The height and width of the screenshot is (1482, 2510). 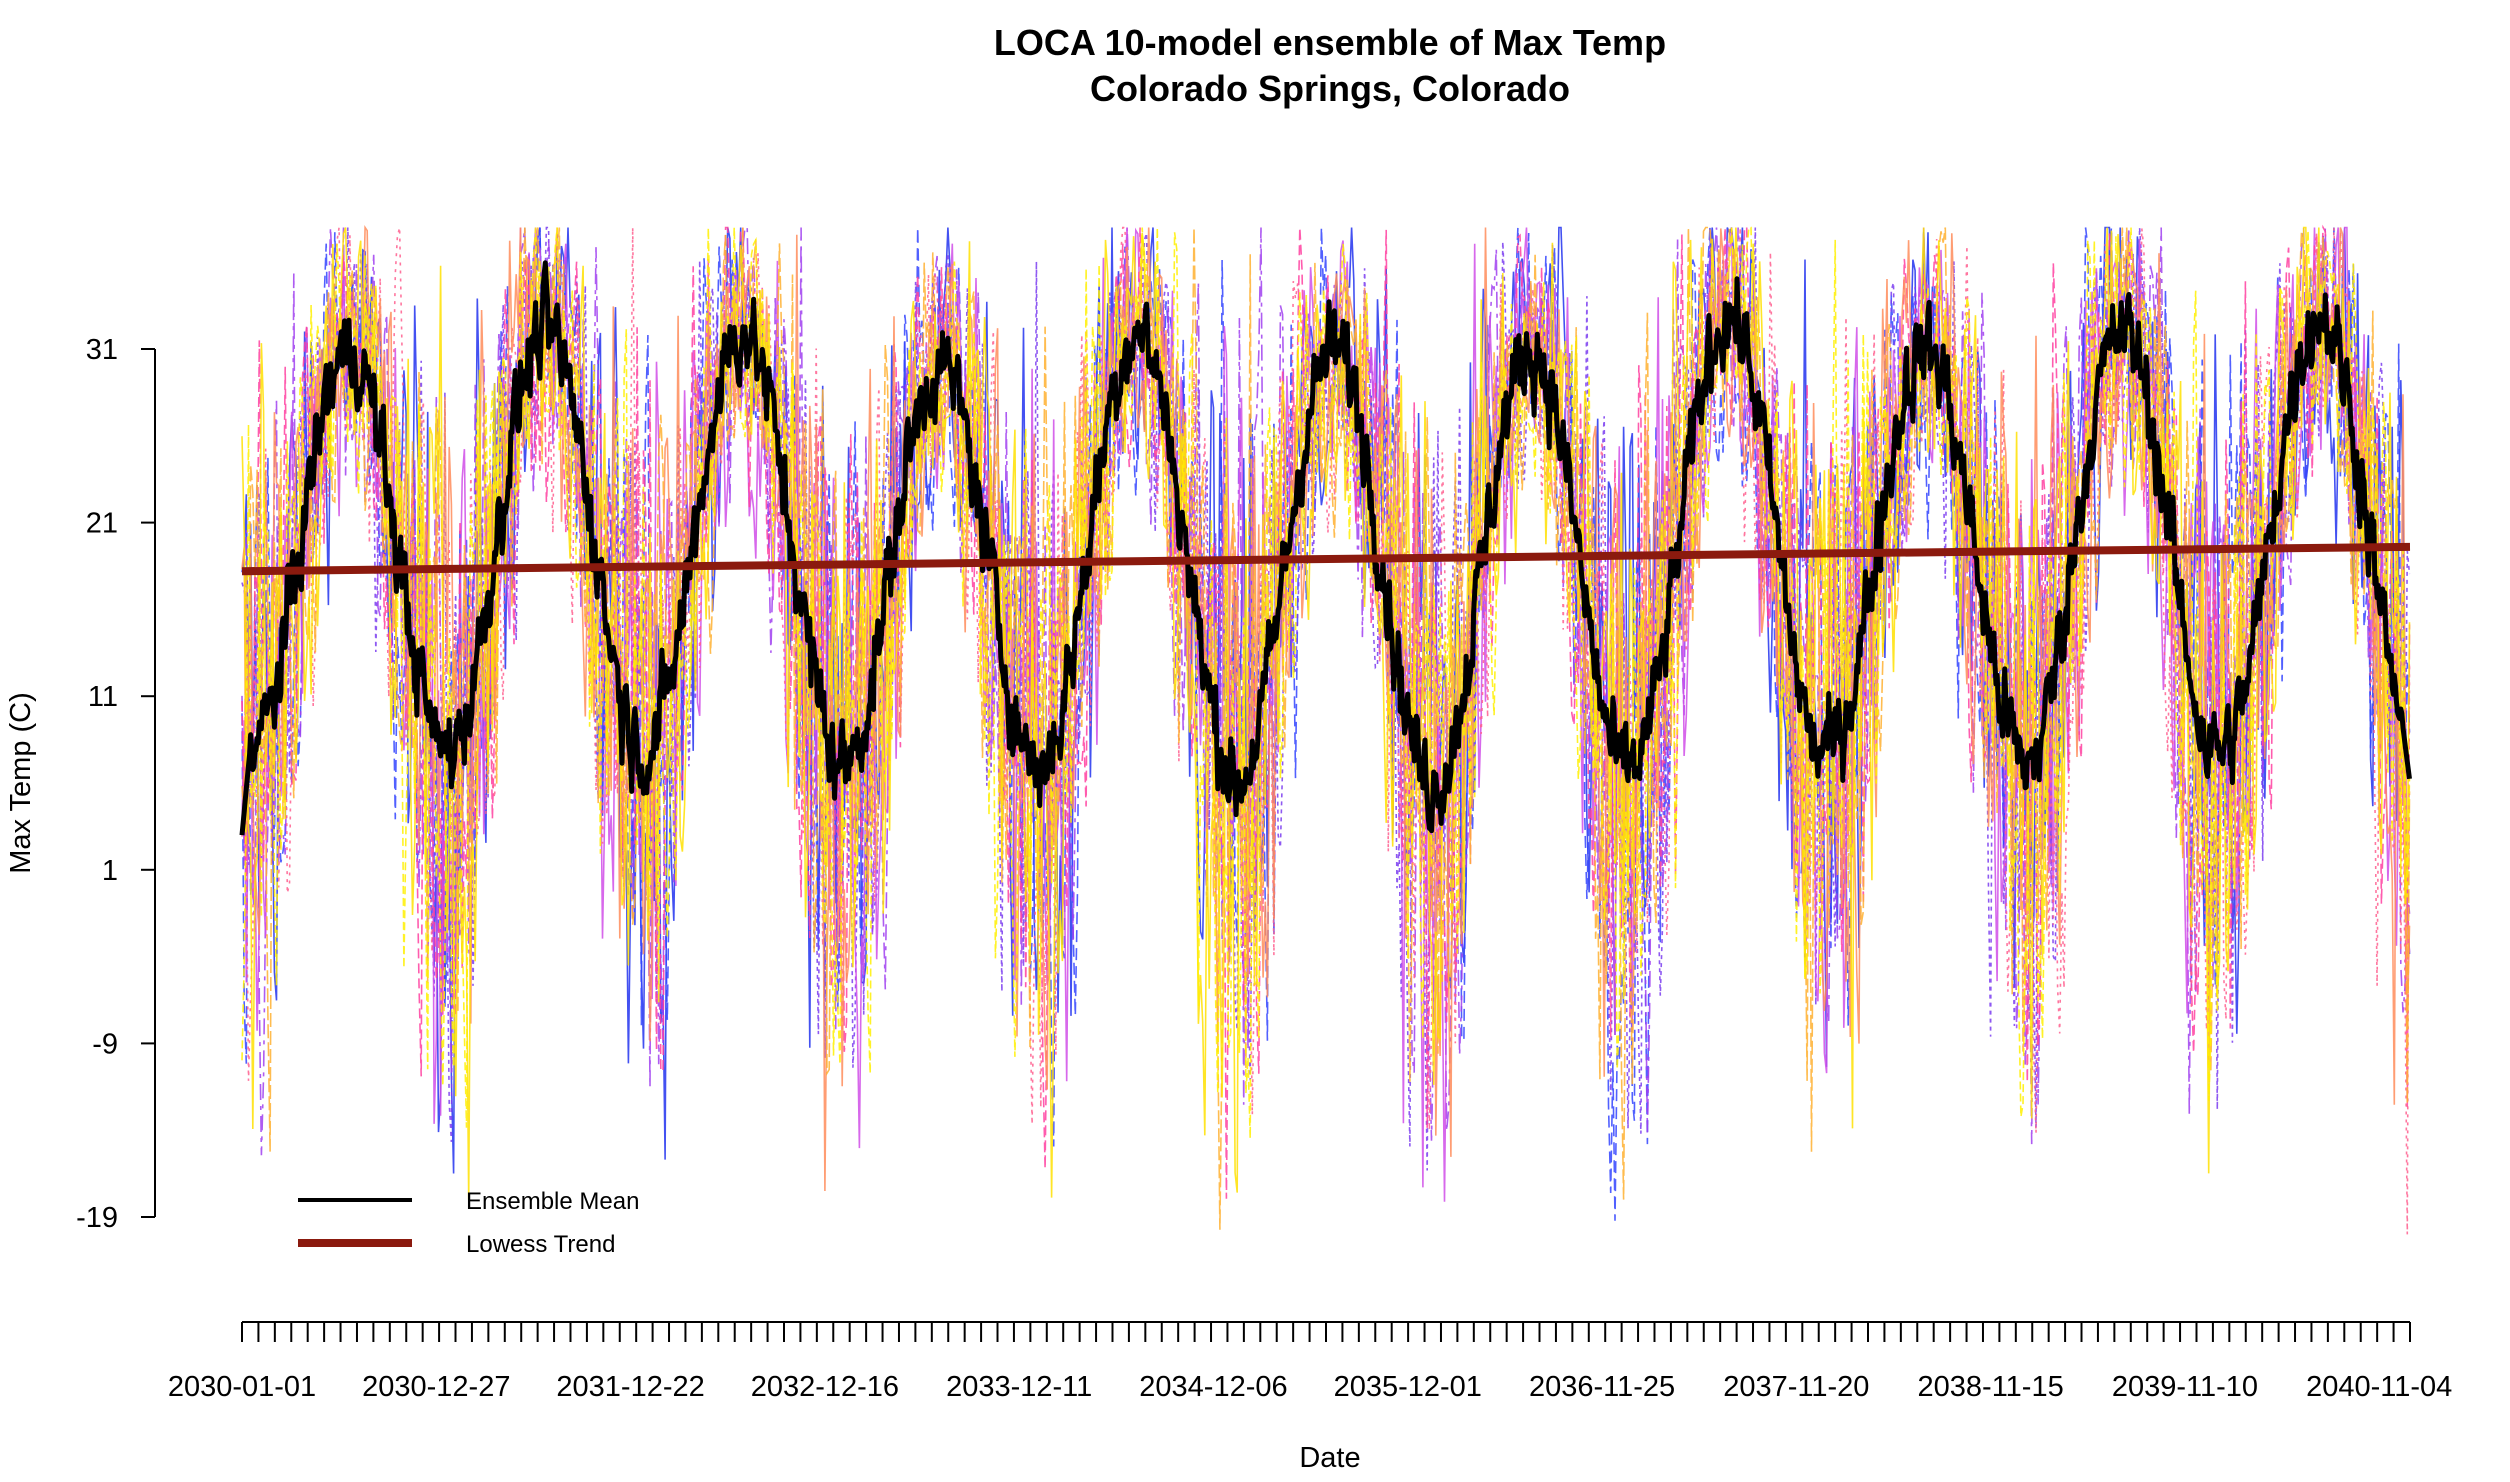 What do you see at coordinates (102, 524) in the screenshot?
I see `y-tick-label: 21` at bounding box center [102, 524].